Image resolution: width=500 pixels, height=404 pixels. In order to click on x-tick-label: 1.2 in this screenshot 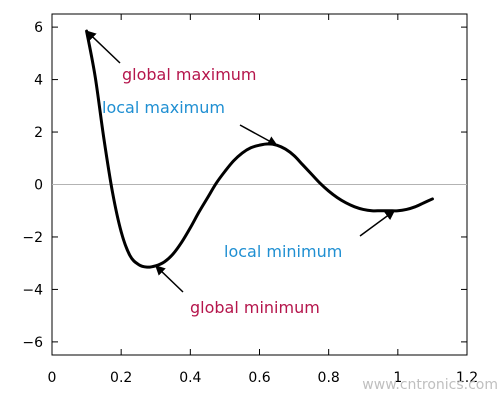, I will do `click(467, 378)`.